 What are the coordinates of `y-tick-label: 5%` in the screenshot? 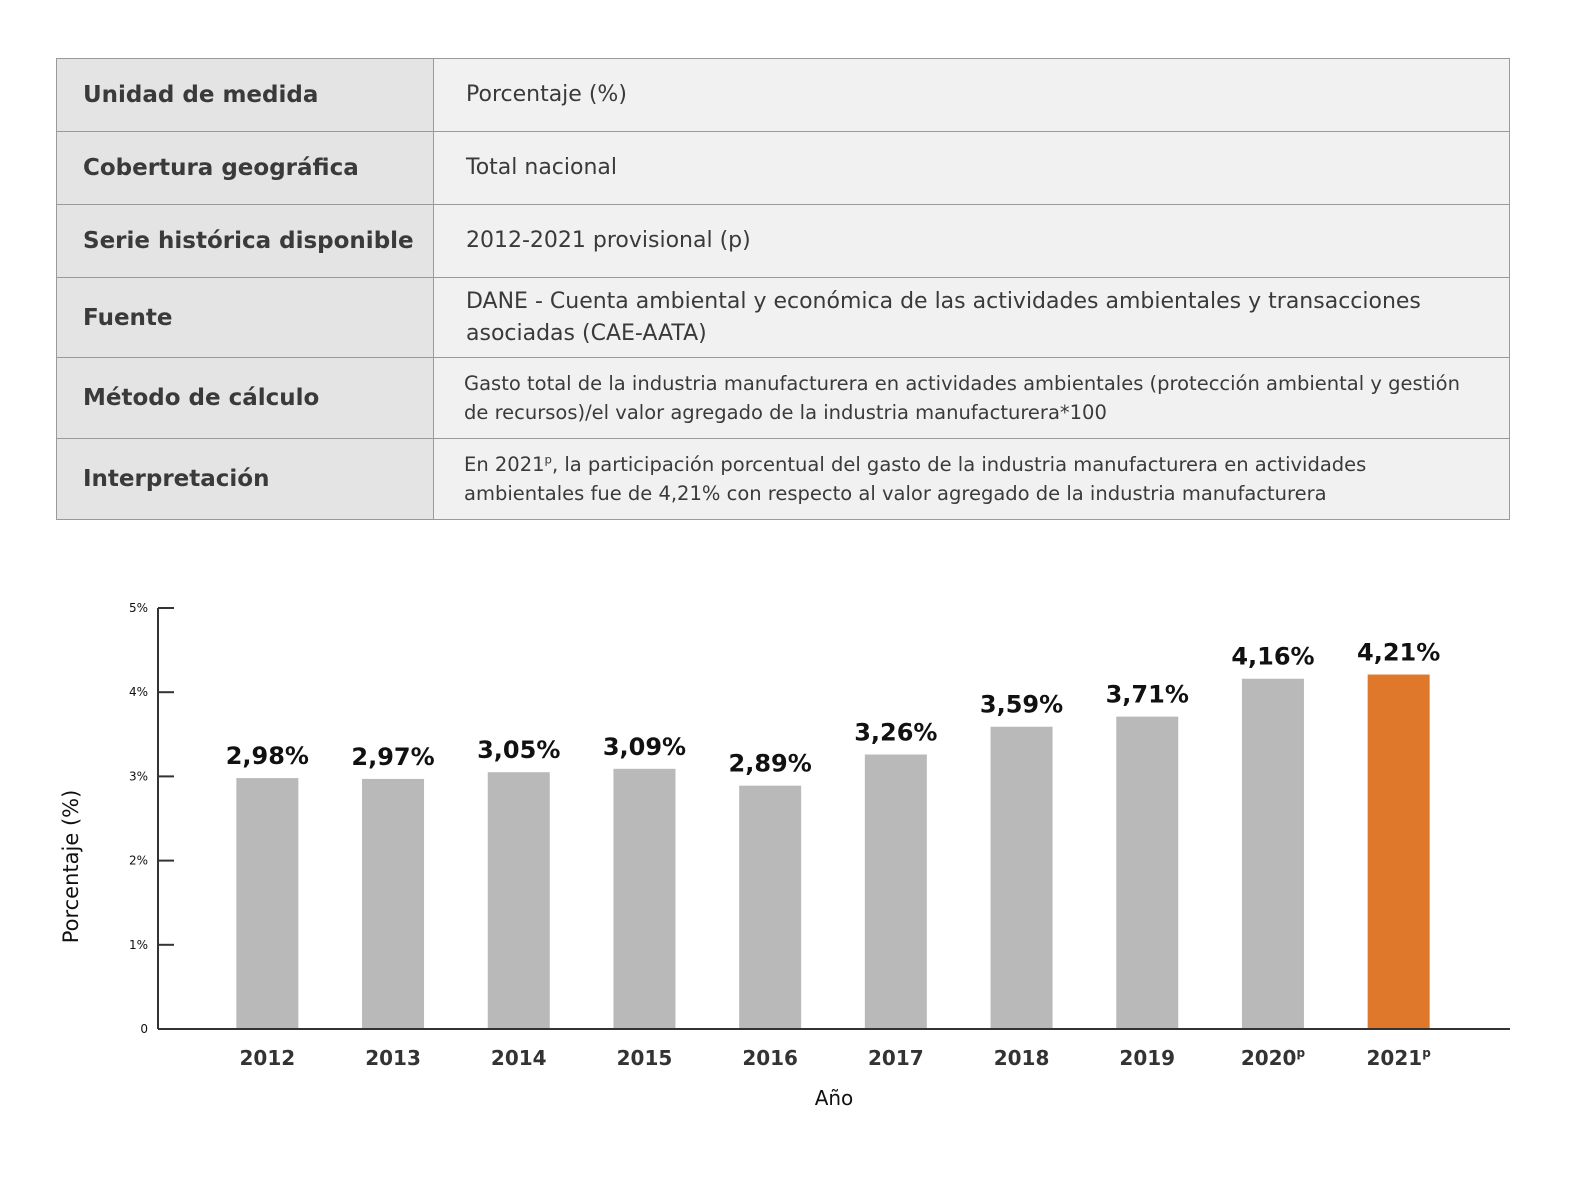 It's located at (138, 608).